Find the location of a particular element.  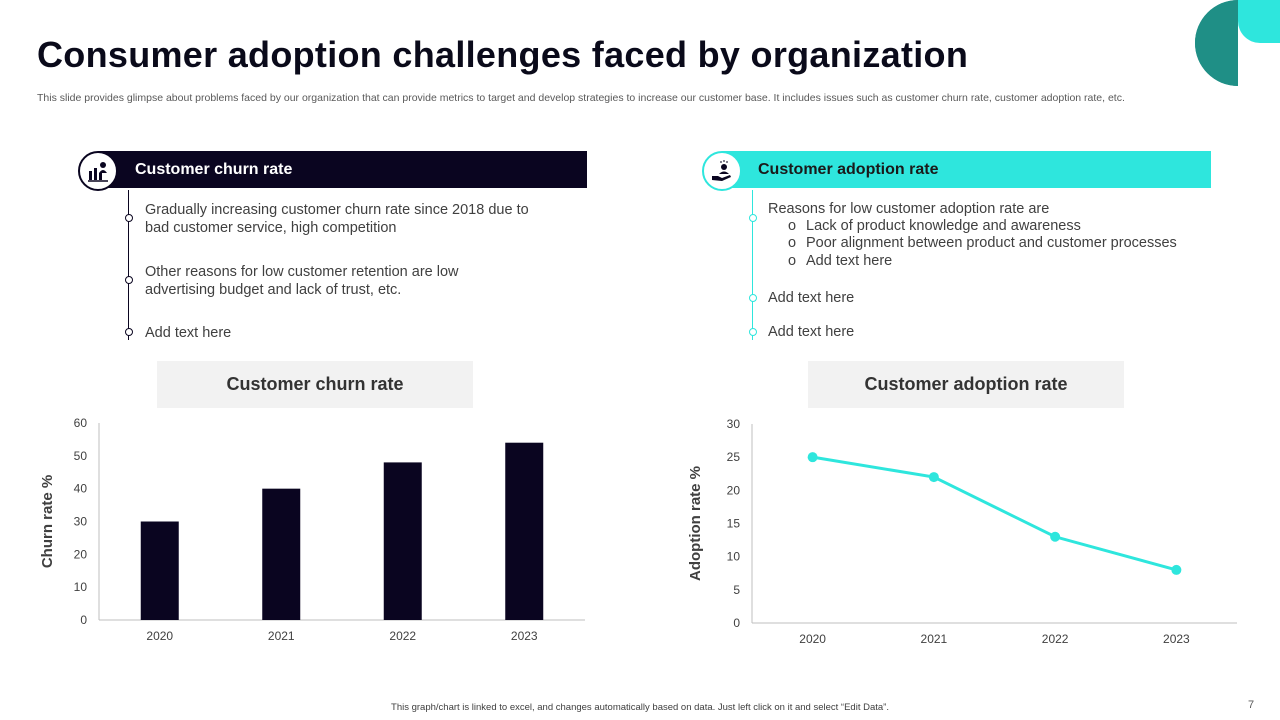

adoption-chart-title: Customer adoption rate is located at coordinates (966, 384).